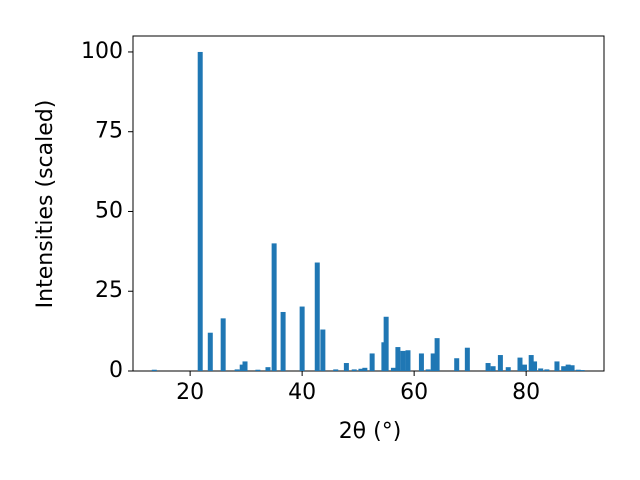 The width and height of the screenshot is (640, 480). What do you see at coordinates (190, 392) in the screenshot?
I see `x-tick-label: 20` at bounding box center [190, 392].